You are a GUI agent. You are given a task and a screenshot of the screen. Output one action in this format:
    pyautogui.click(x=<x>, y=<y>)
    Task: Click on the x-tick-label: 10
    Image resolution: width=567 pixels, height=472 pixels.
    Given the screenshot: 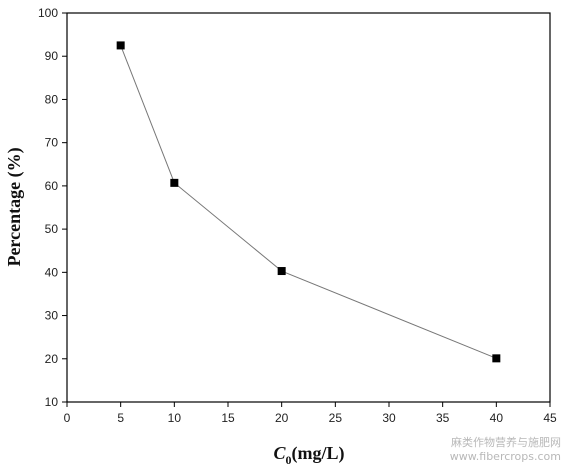 What is the action you would take?
    pyautogui.click(x=175, y=418)
    